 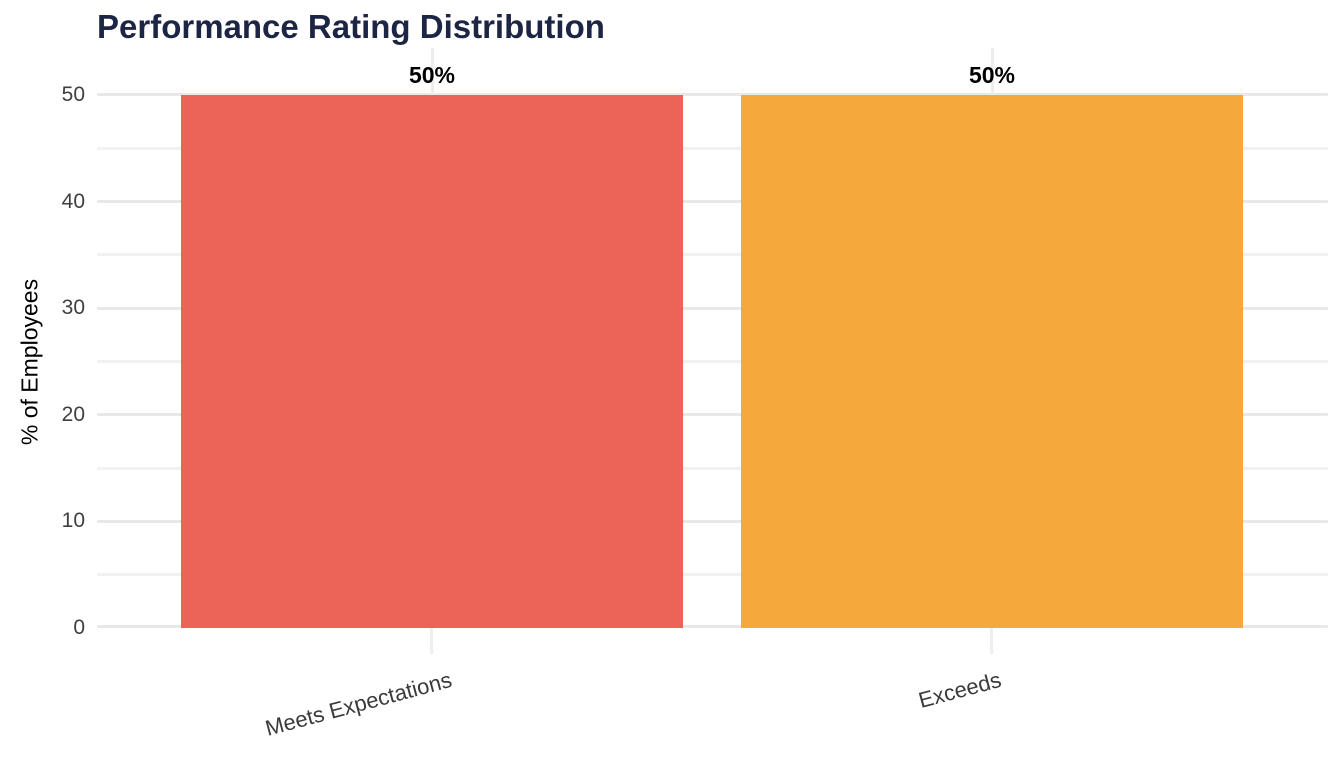 I want to click on y-tick-label: 20, so click(x=73, y=414).